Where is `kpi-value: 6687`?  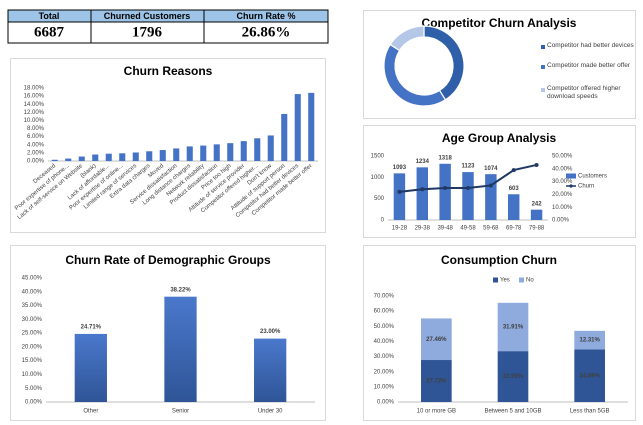
kpi-value: 6687 is located at coordinates (49, 32).